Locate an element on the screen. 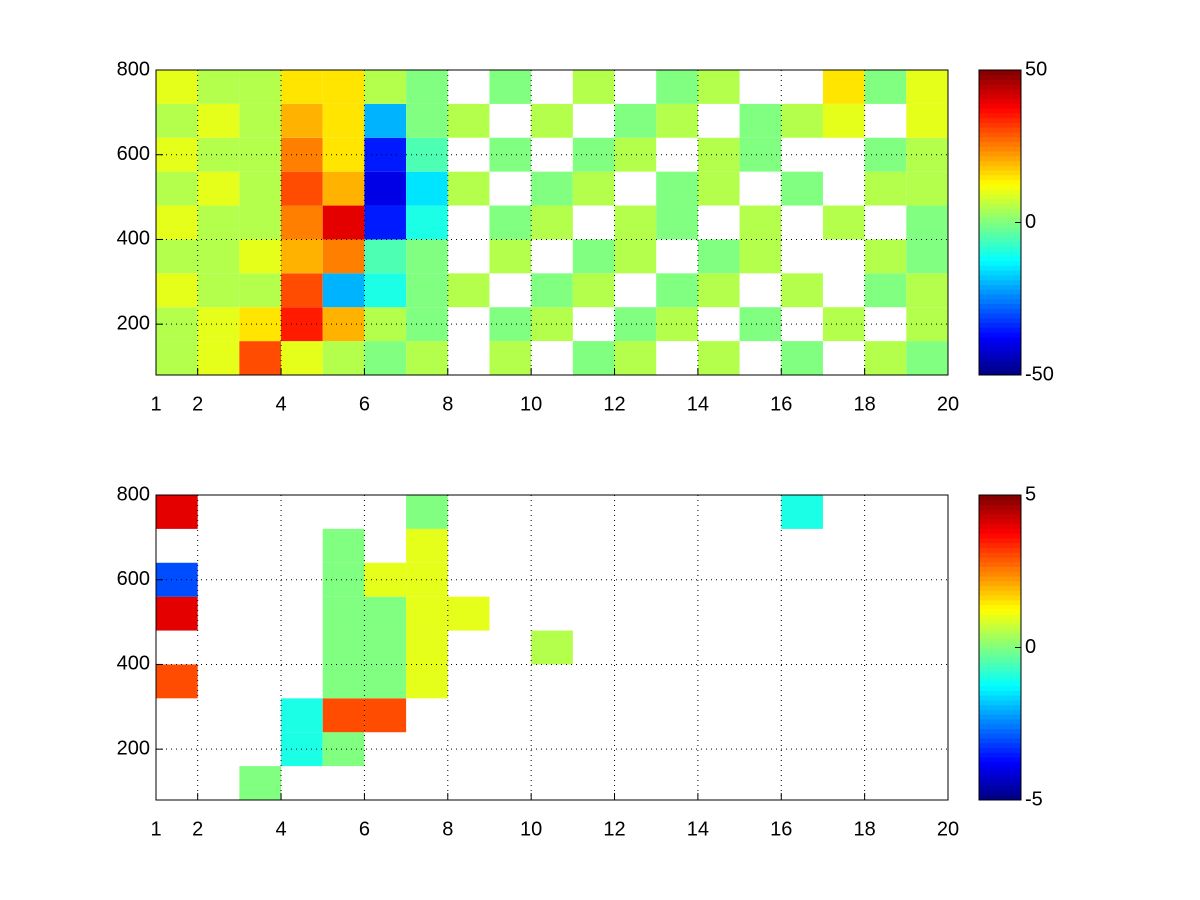  y-tick-label: 800 is located at coordinates (133, 69).